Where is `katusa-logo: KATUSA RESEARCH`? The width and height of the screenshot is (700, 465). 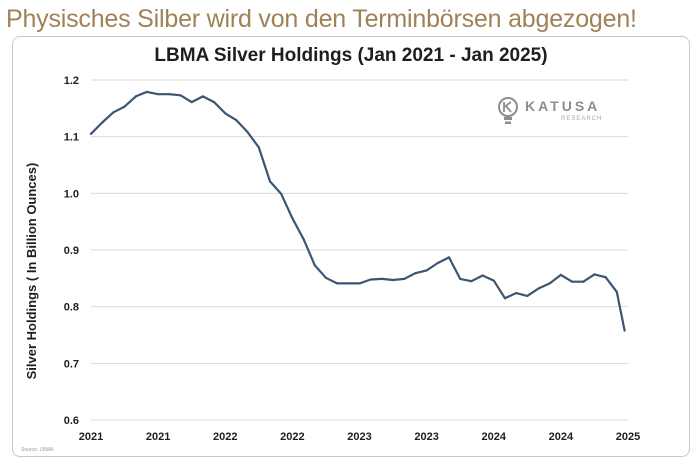
katusa-logo: KATUSA RESEARCH is located at coordinates (555, 111).